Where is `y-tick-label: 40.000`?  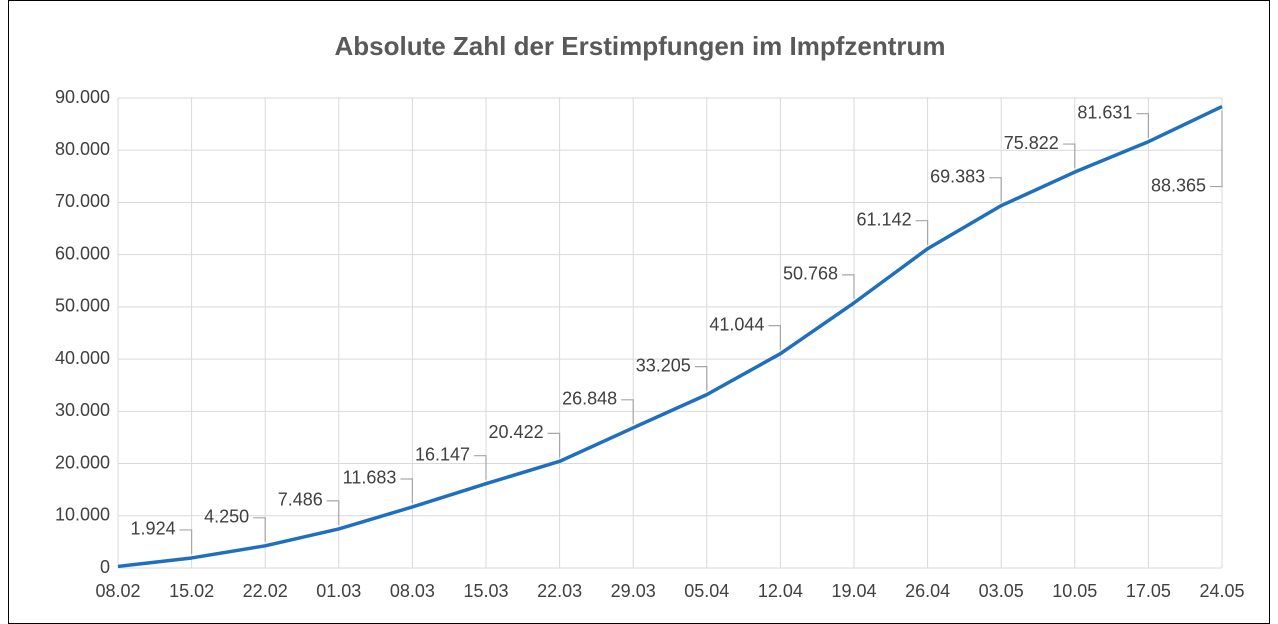 y-tick-label: 40.000 is located at coordinates (82, 358).